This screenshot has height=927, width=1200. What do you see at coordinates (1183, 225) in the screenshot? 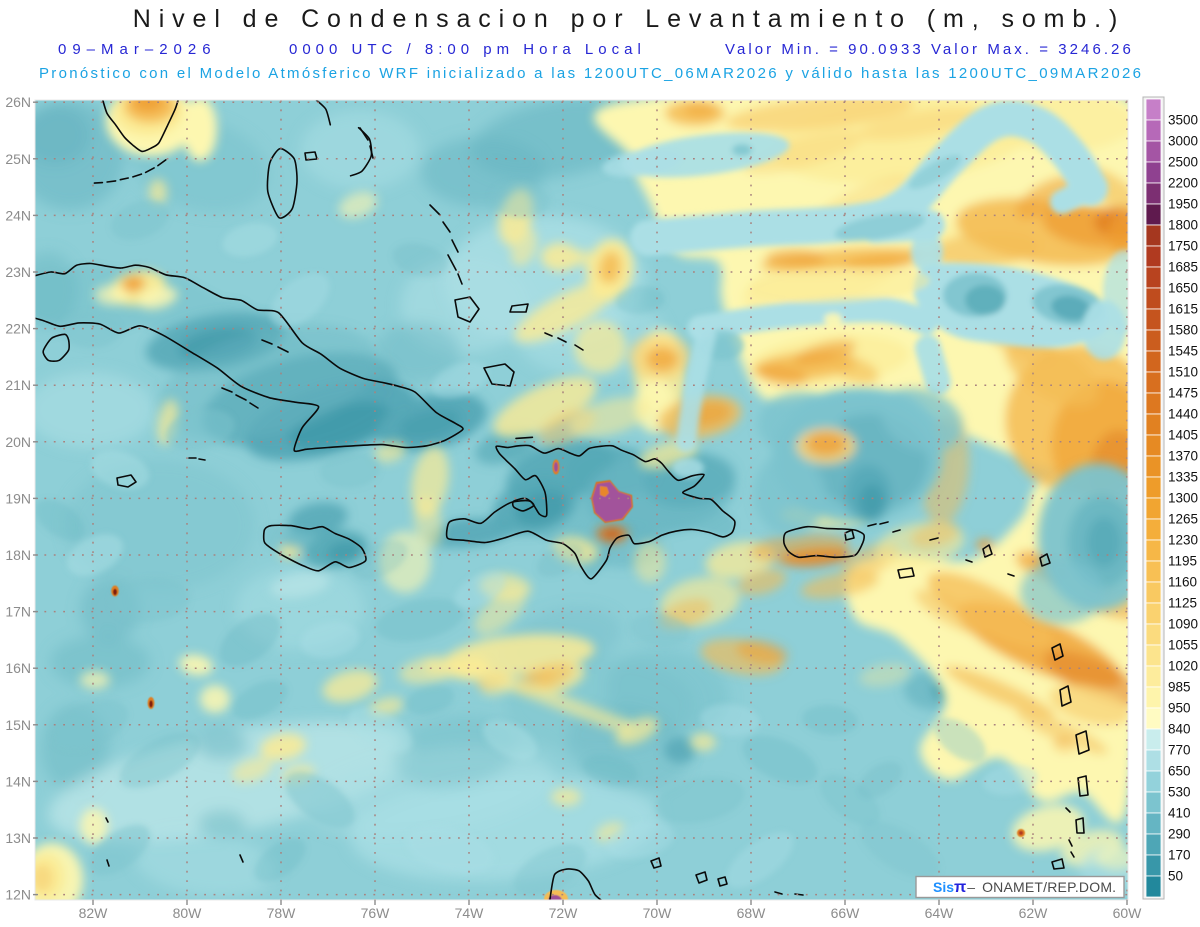
I see `svg-text: 1800` at bounding box center [1183, 225].